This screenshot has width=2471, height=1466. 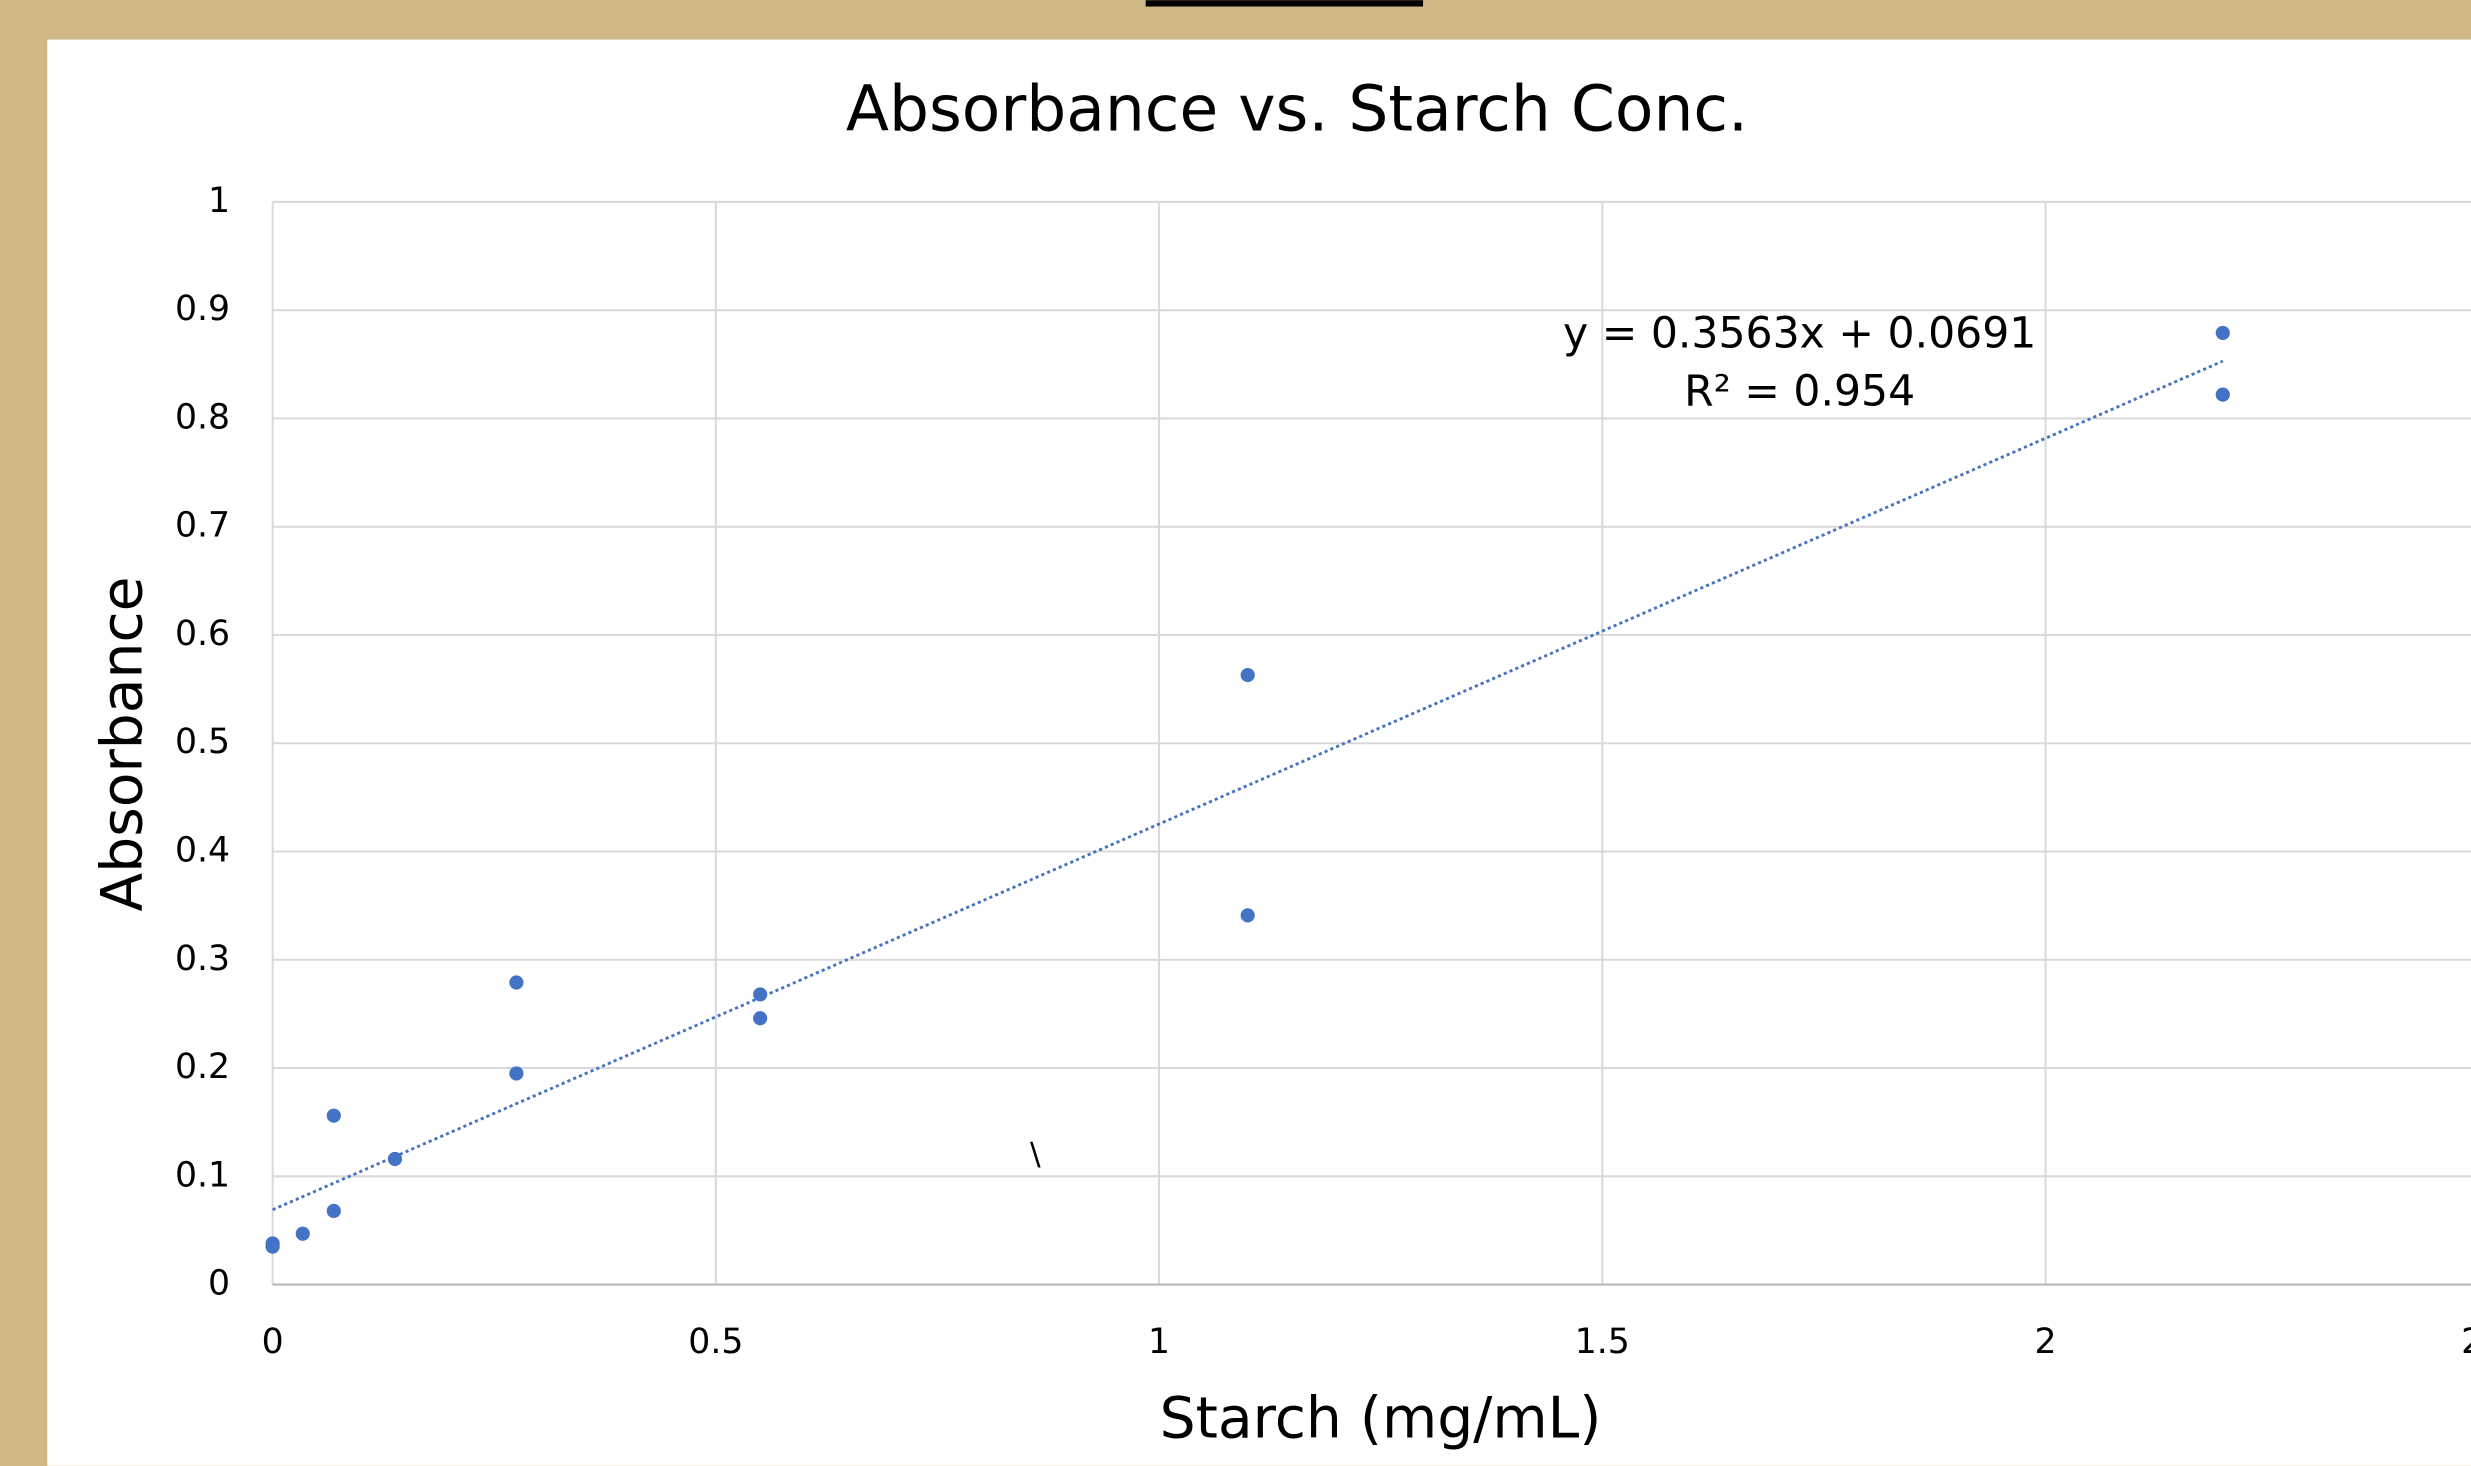 I want to click on x-tick-label: 2.5, so click(x=2466, y=1342).